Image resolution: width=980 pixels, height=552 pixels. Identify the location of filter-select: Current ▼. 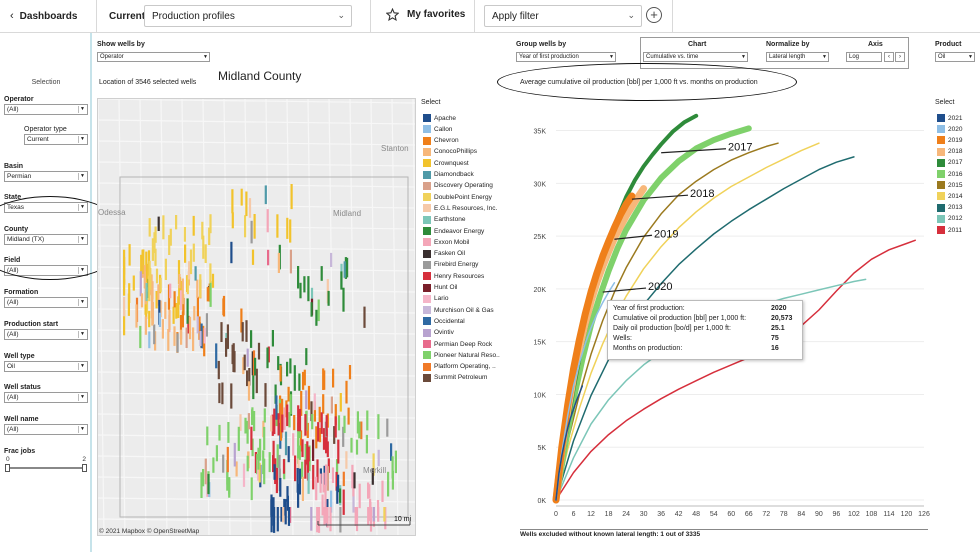
(56, 139).